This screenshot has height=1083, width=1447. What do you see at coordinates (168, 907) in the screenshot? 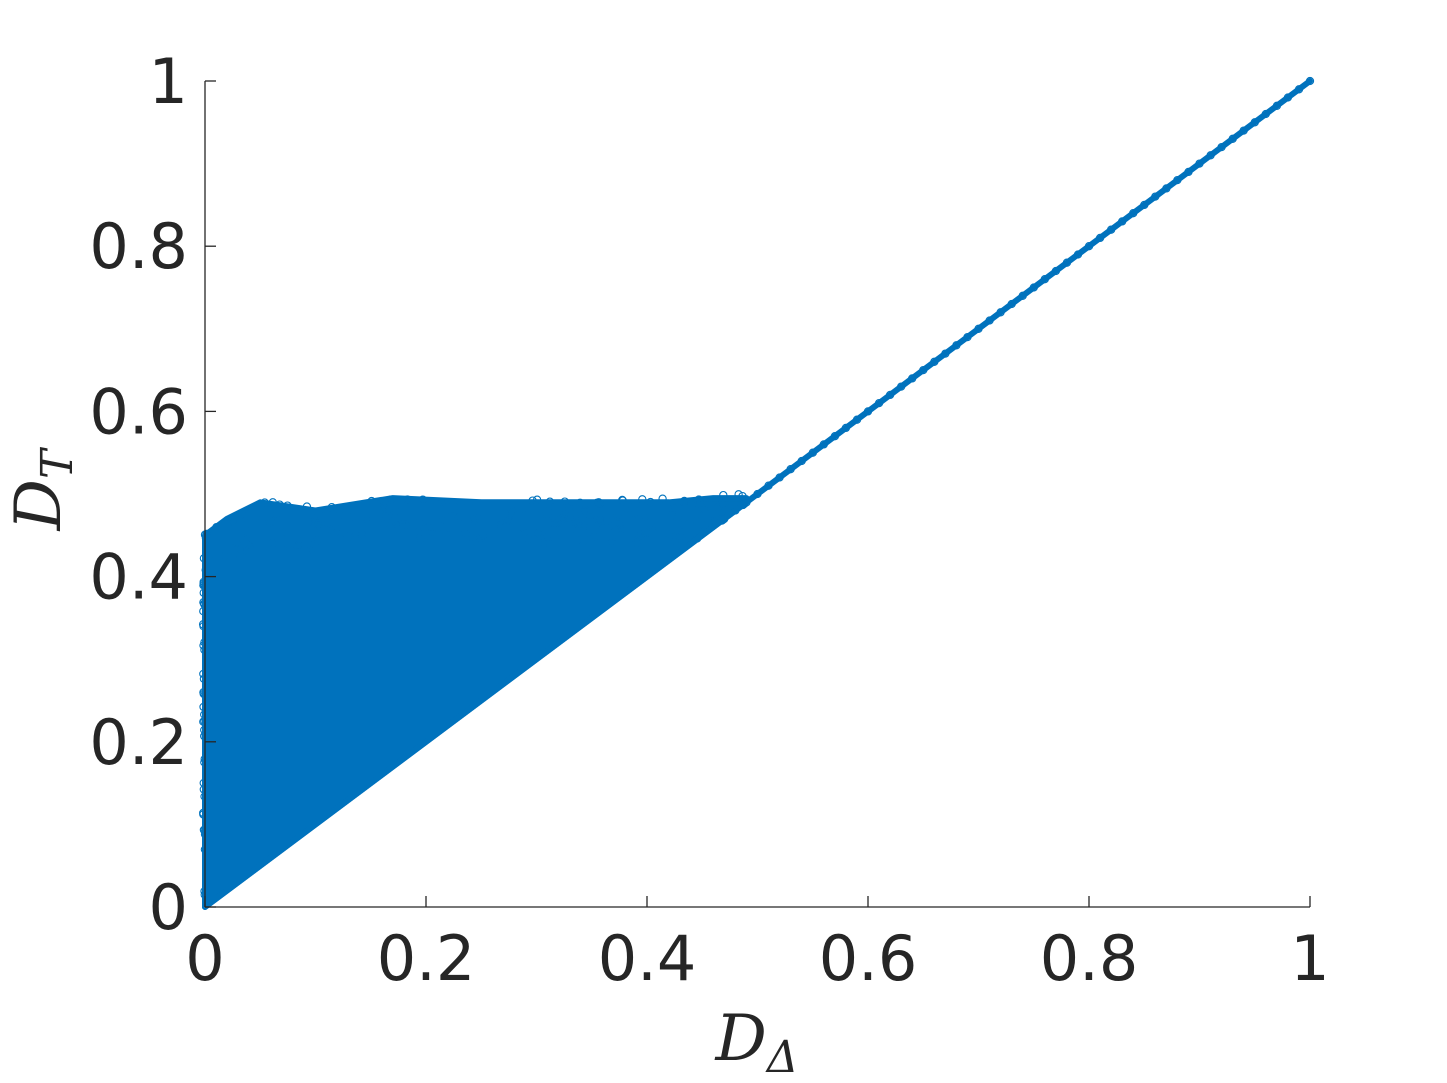
I see `y-tick-label: 0` at bounding box center [168, 907].